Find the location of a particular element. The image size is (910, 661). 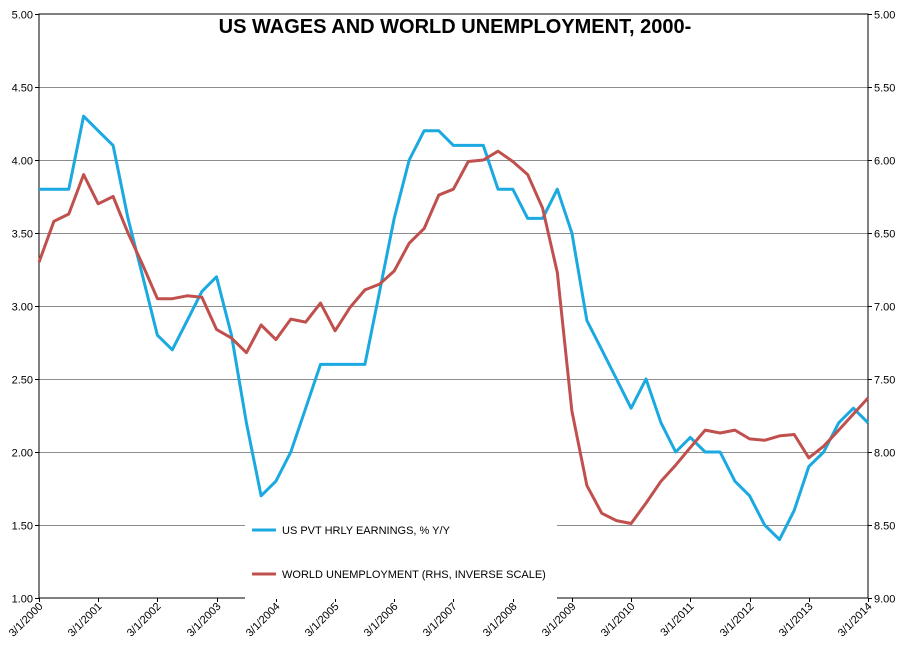

legend-label-unemployment: WORLD UNEMPLOYMENT (RHS, INVERSE SCALE) is located at coordinates (414, 575).